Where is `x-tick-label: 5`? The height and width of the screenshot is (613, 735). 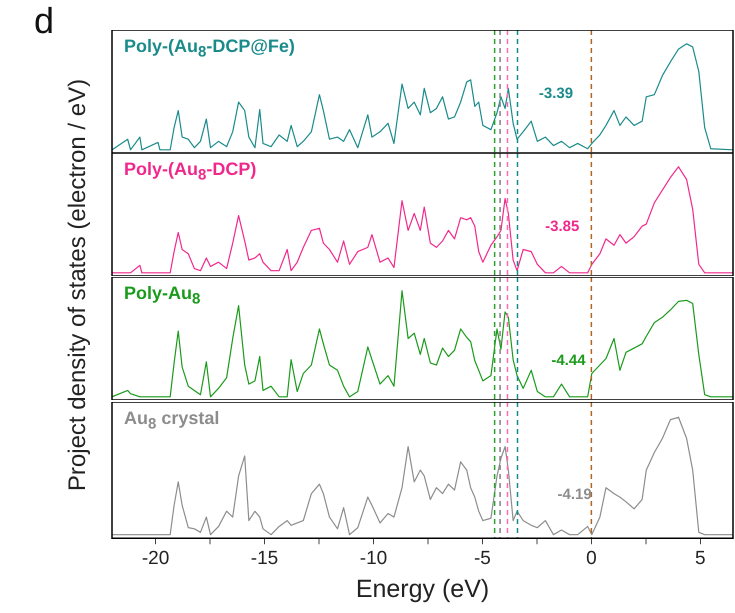 x-tick-label: 5 is located at coordinates (700, 558).